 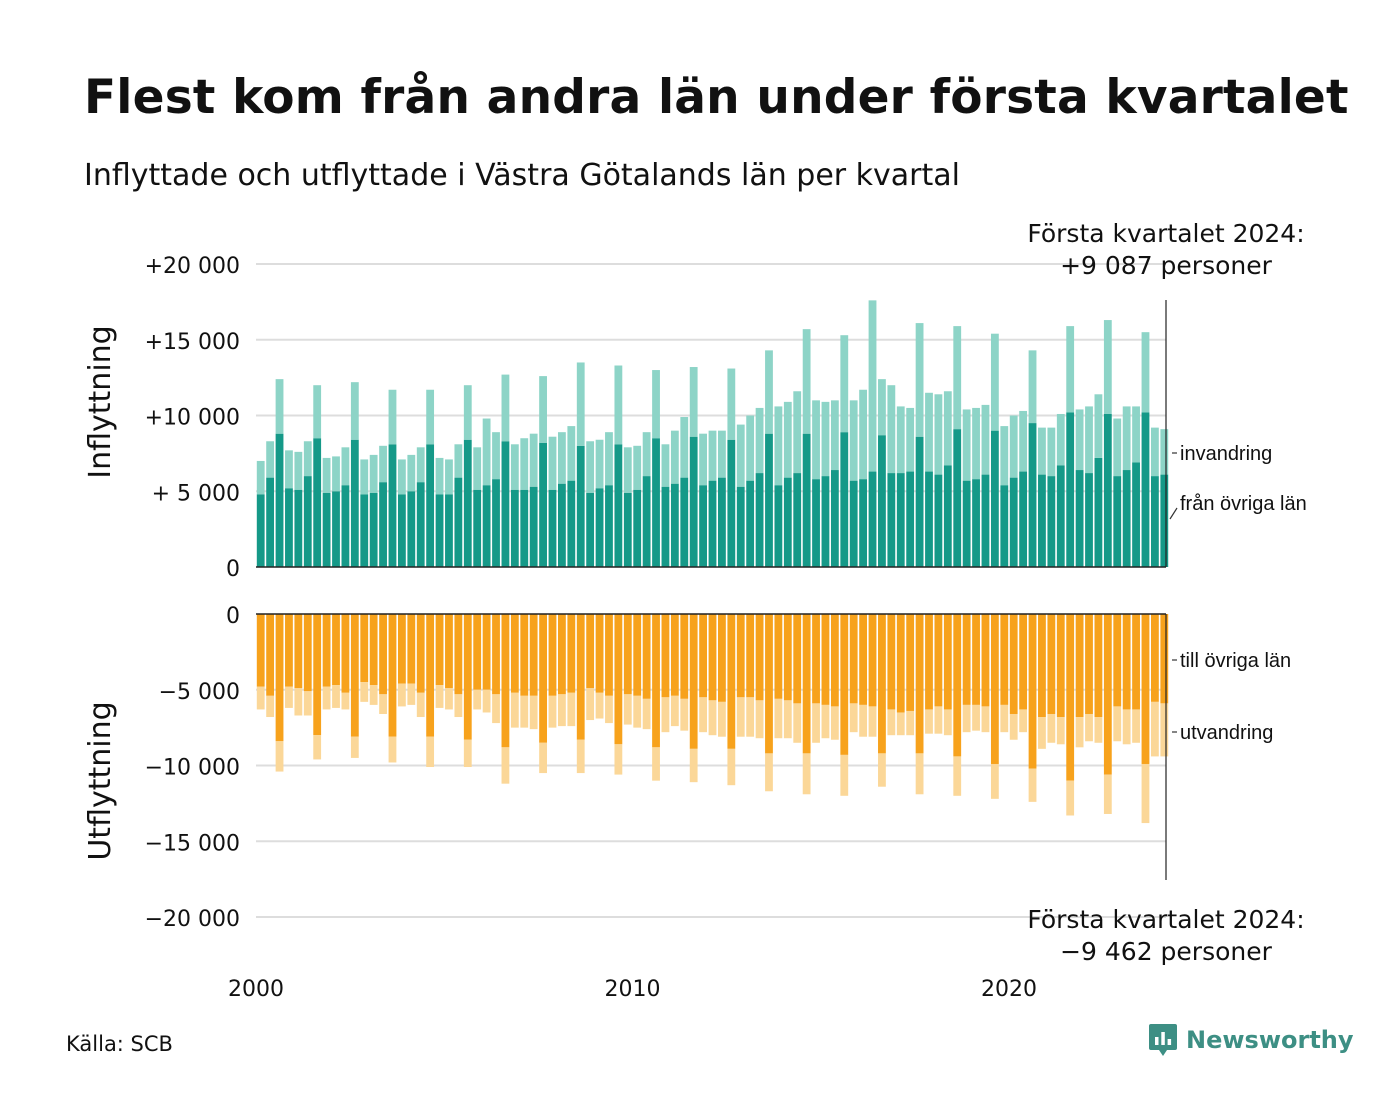 I want to click on bottom-annotation-line1: Första kvartalet 2024:, so click(x=1165, y=919).